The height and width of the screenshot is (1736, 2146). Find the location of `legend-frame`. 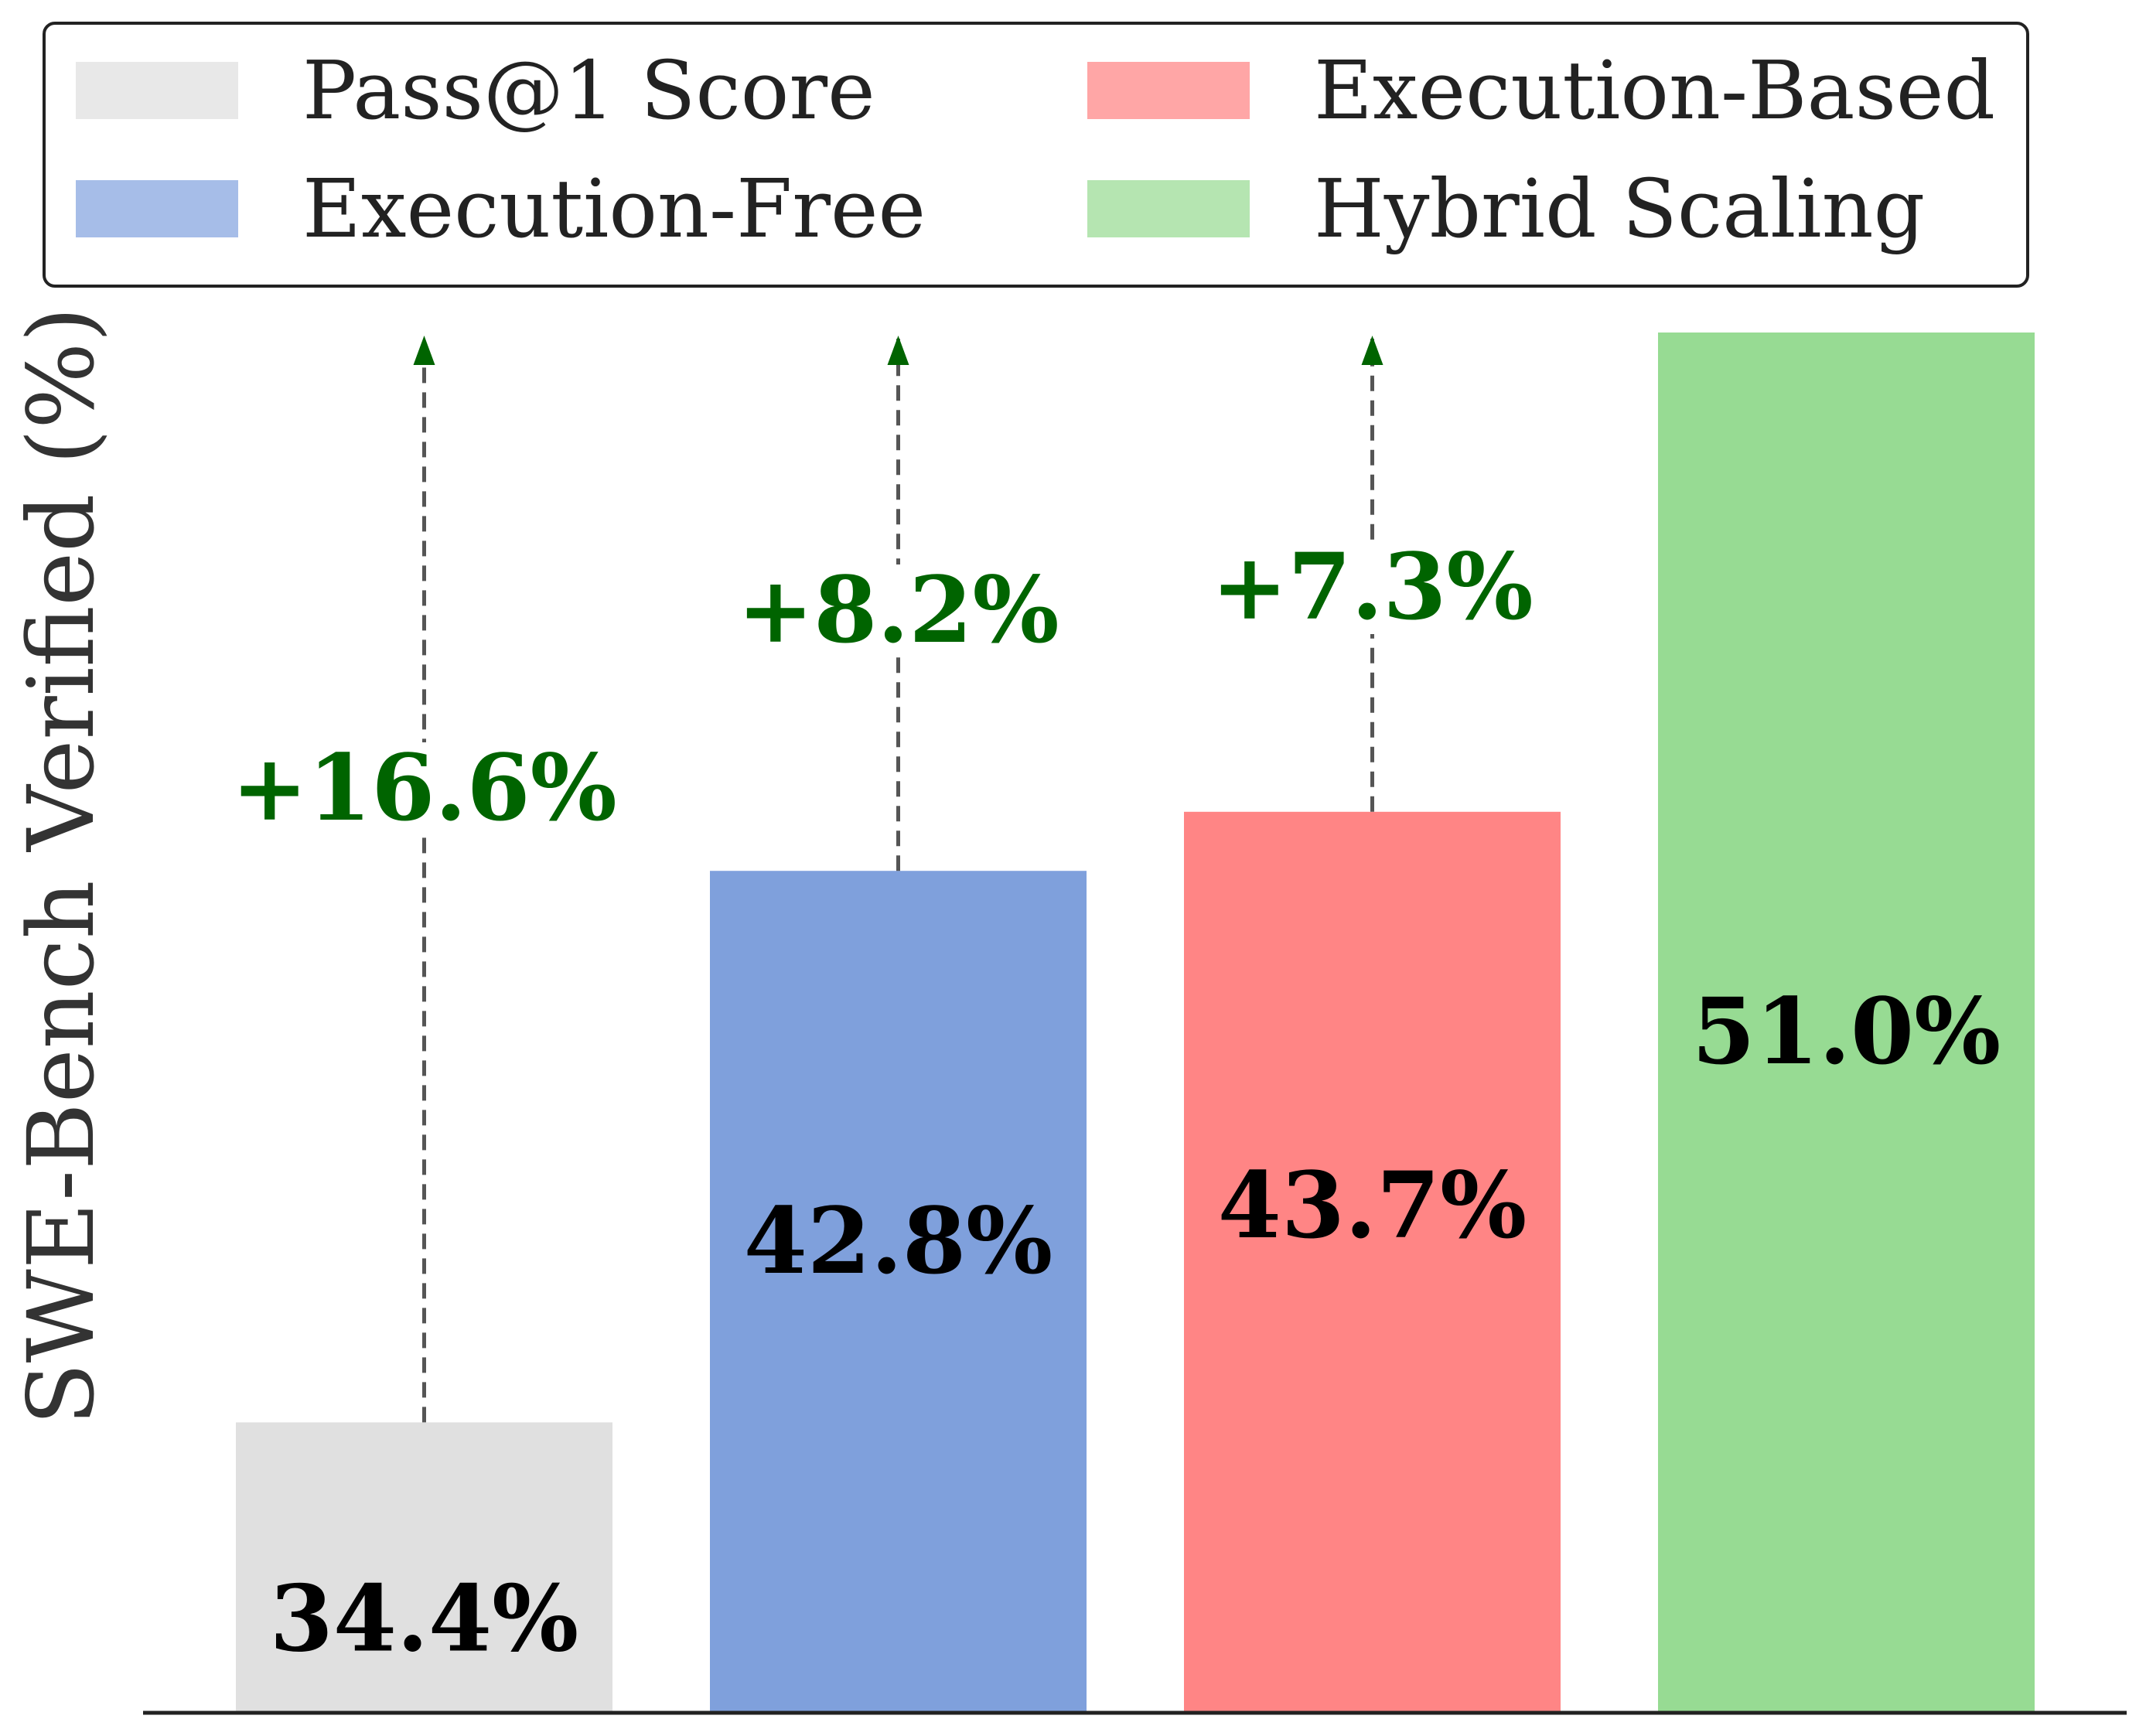

legend-frame is located at coordinates (1036, 155).